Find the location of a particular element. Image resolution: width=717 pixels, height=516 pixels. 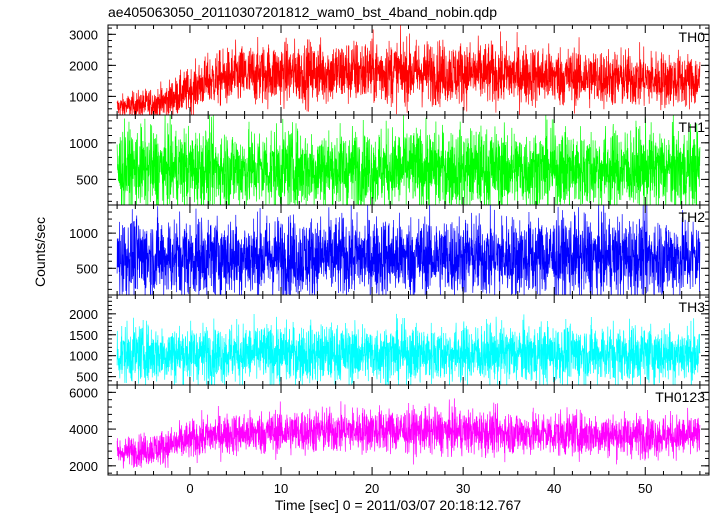

x-tick-label: 20 is located at coordinates (372, 488).